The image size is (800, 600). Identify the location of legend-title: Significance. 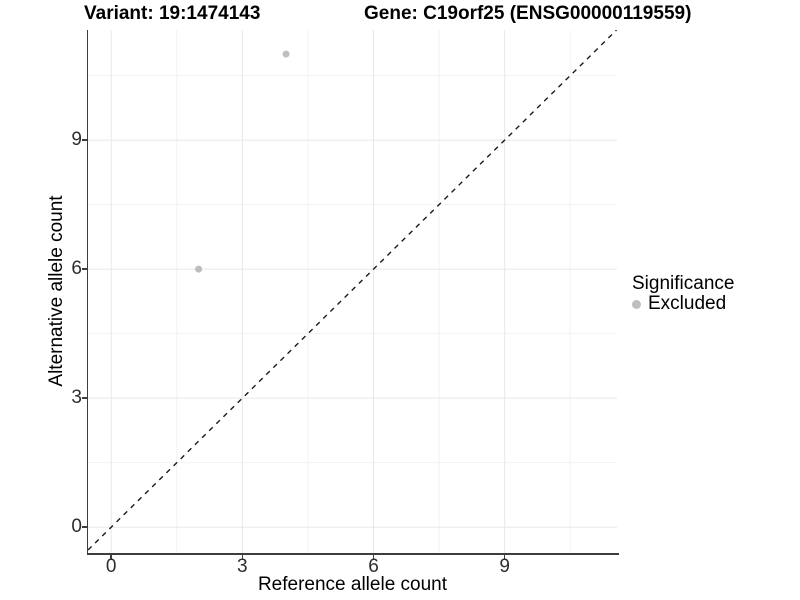
(683, 283).